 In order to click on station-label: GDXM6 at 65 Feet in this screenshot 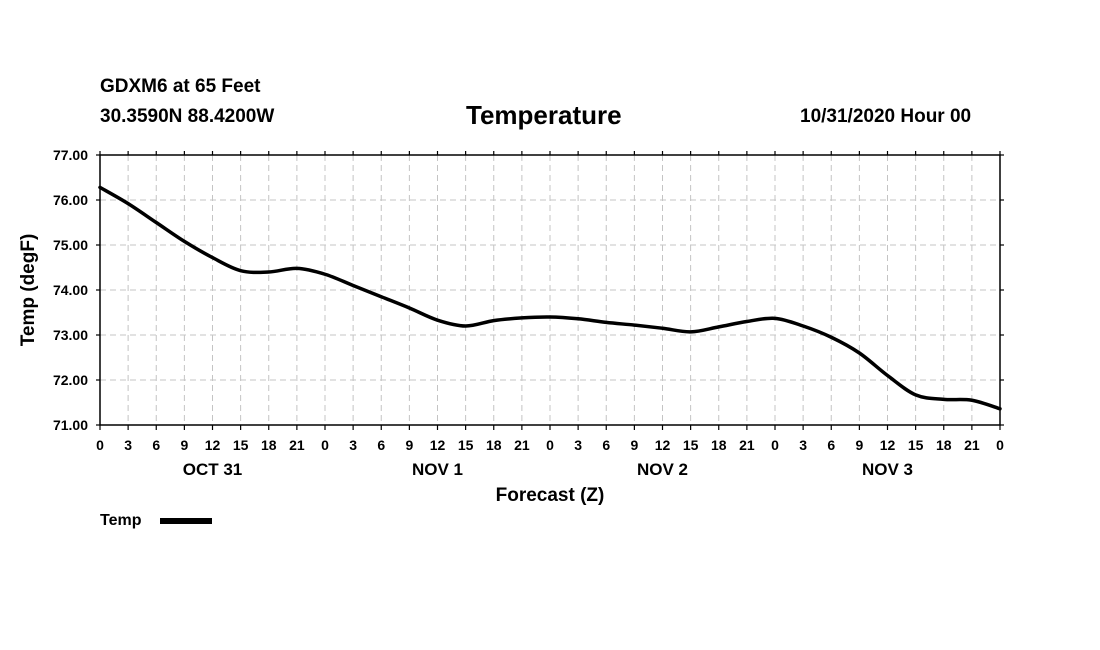, I will do `click(180, 86)`.